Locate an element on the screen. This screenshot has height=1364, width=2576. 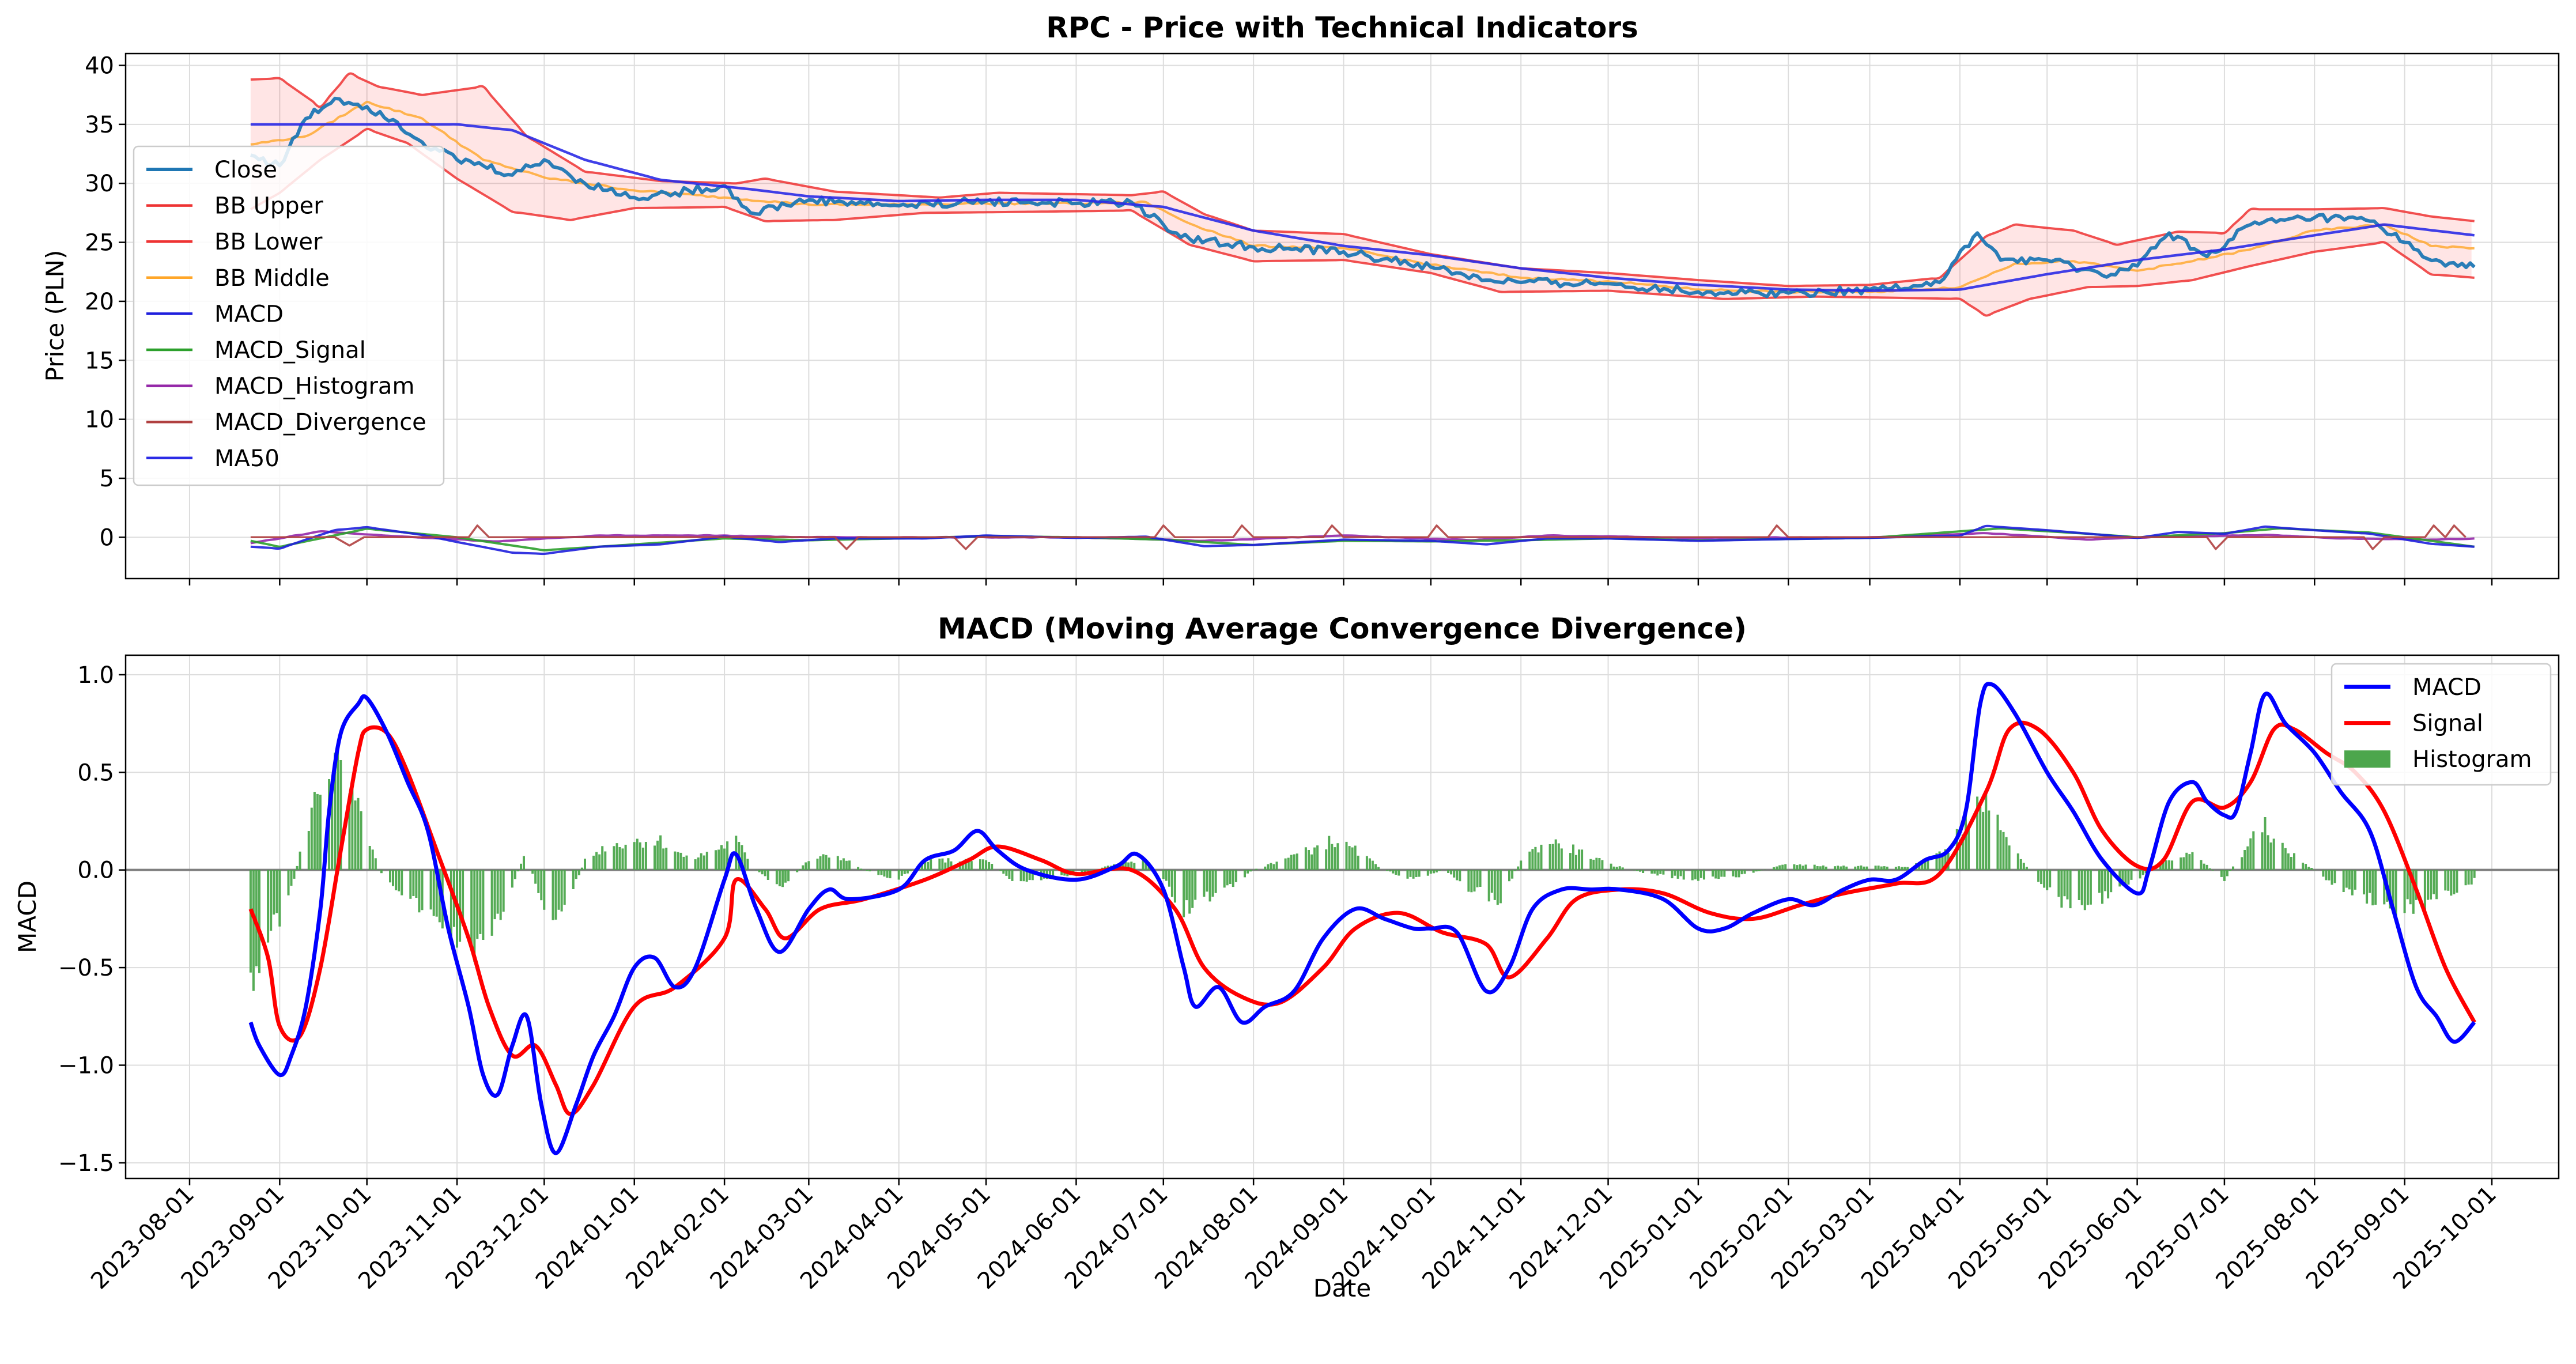
legend-swatch-histogram is located at coordinates (2367, 759).